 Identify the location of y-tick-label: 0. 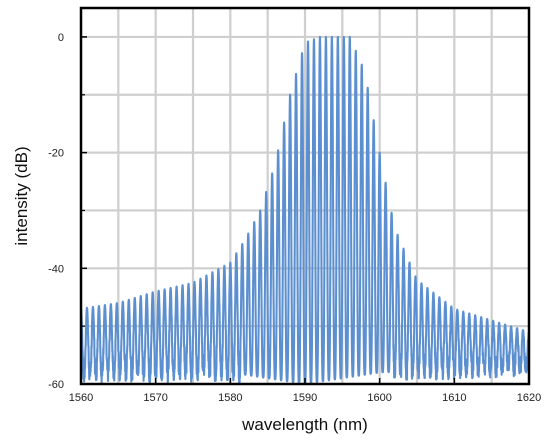
(61, 38).